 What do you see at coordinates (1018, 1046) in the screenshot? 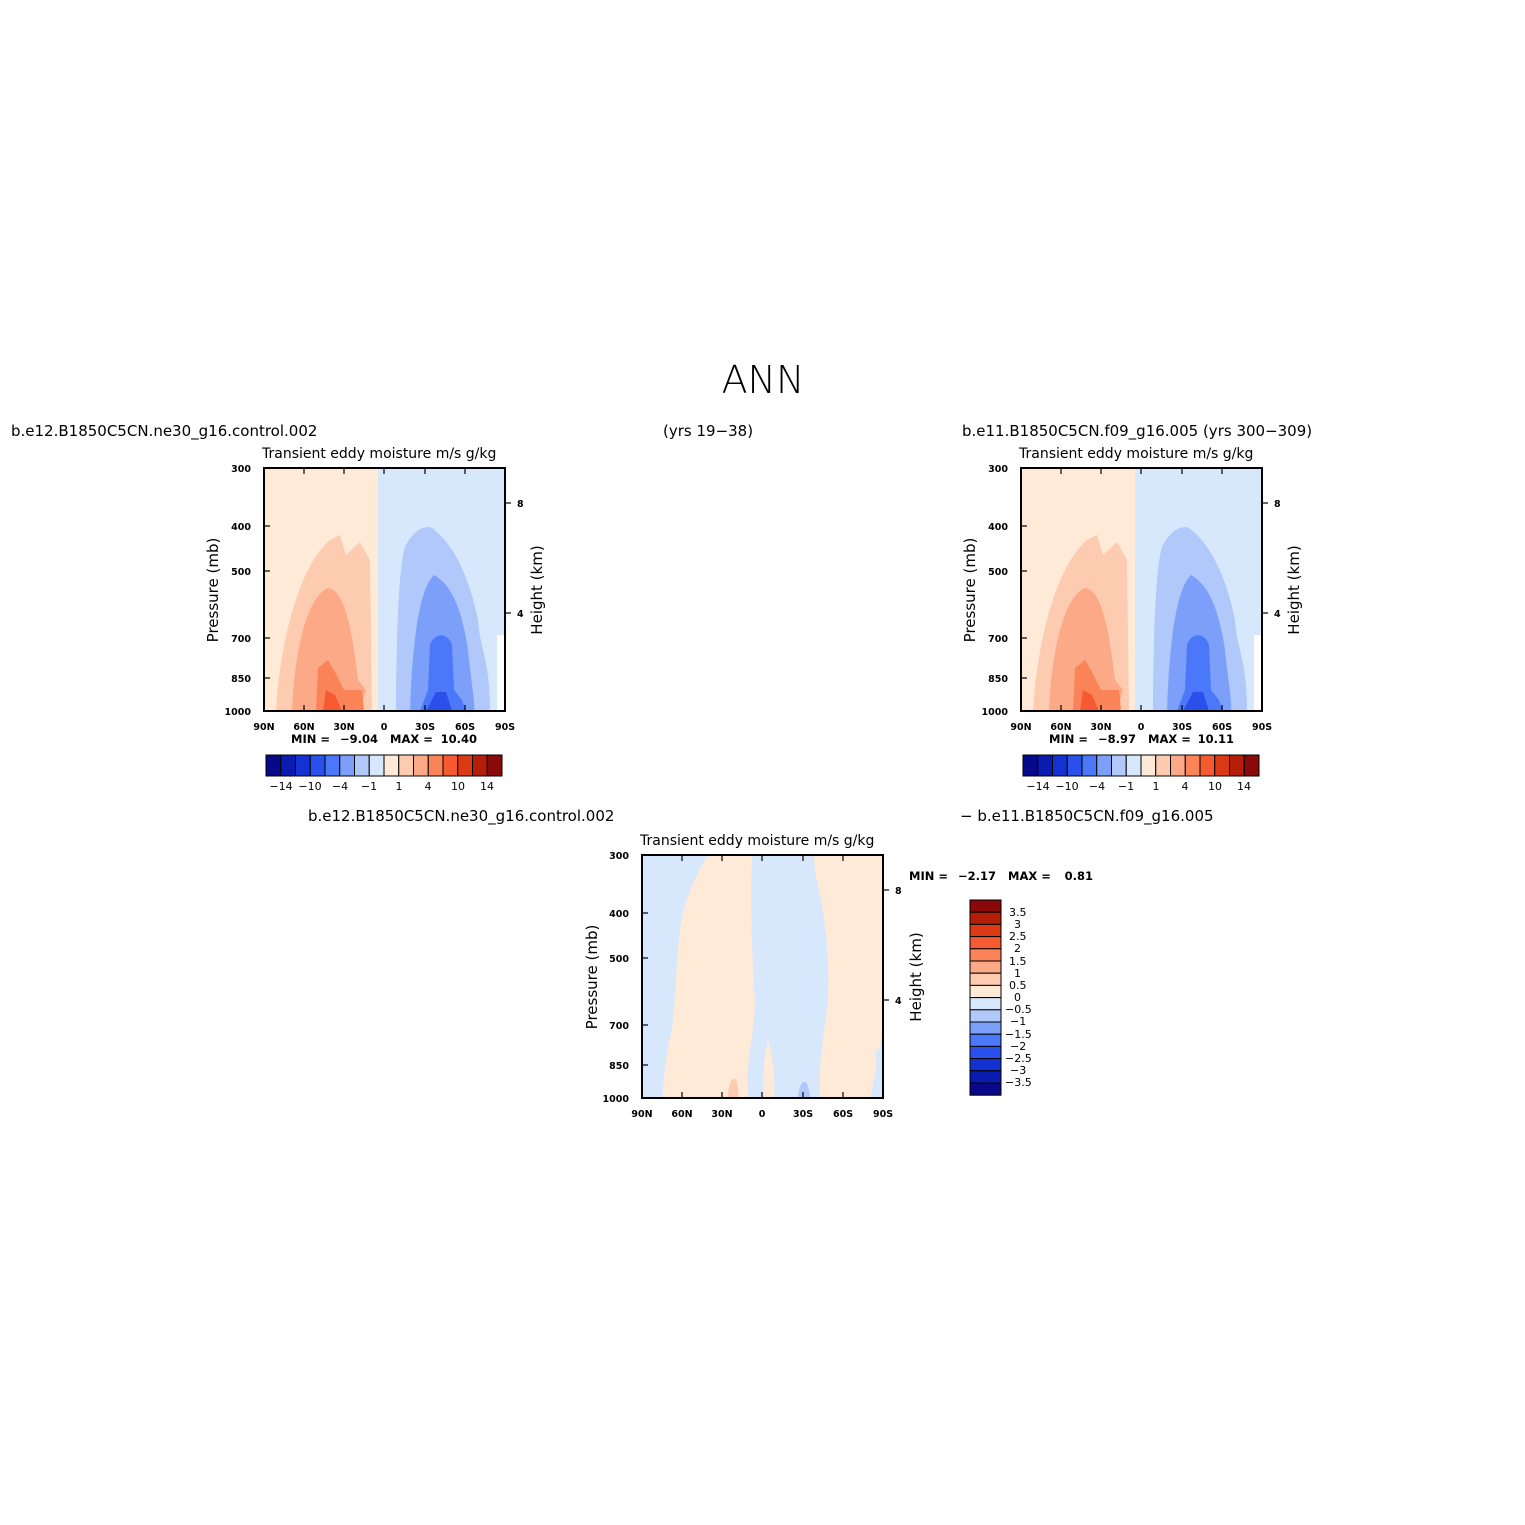
I see `cb3-label-11: −2` at bounding box center [1018, 1046].